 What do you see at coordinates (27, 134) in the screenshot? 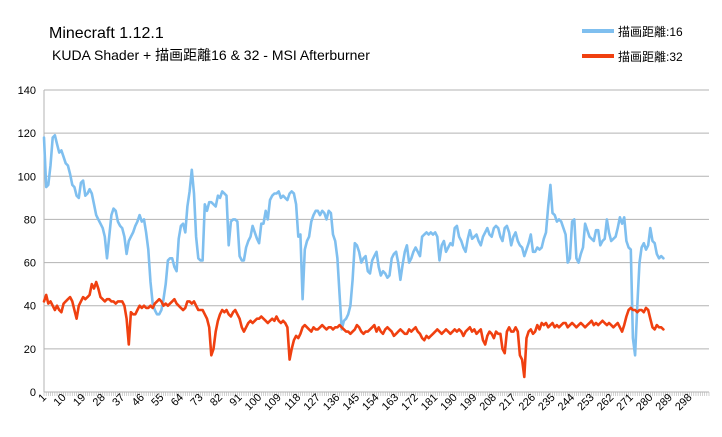
I see `y-tick-label: 120` at bounding box center [27, 134].